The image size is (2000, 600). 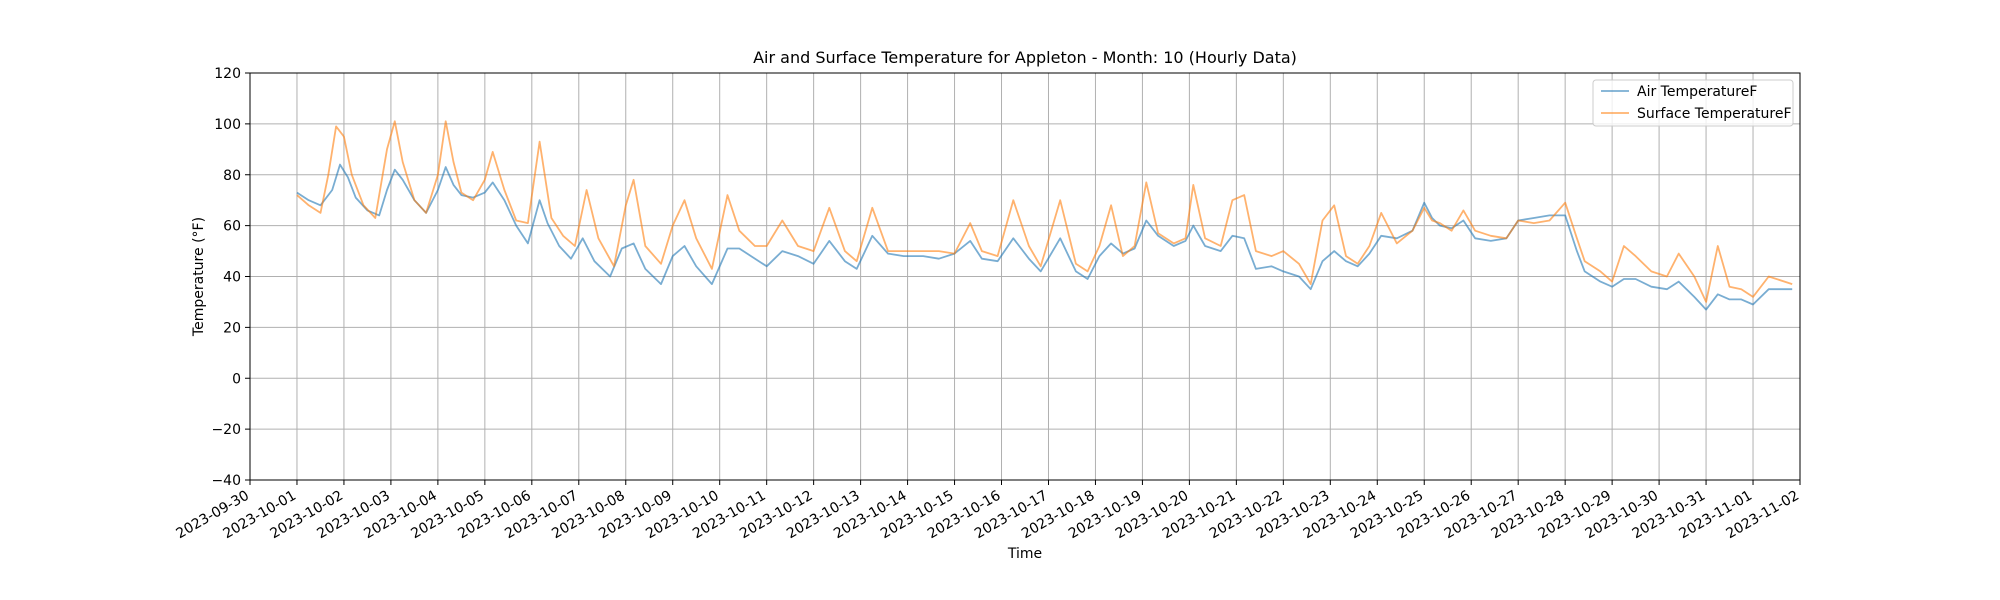 What do you see at coordinates (227, 125) in the screenshot?
I see `y-tick-label: 100` at bounding box center [227, 125].